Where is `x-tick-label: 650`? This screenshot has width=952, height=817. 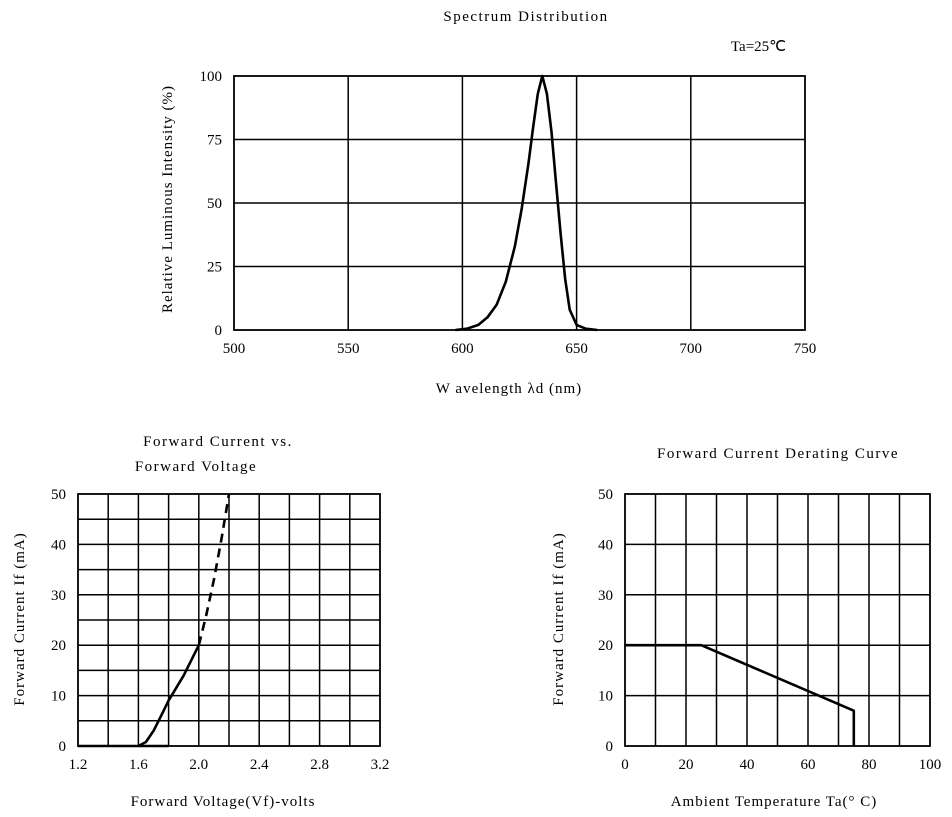
x-tick-label: 650 is located at coordinates (576, 349).